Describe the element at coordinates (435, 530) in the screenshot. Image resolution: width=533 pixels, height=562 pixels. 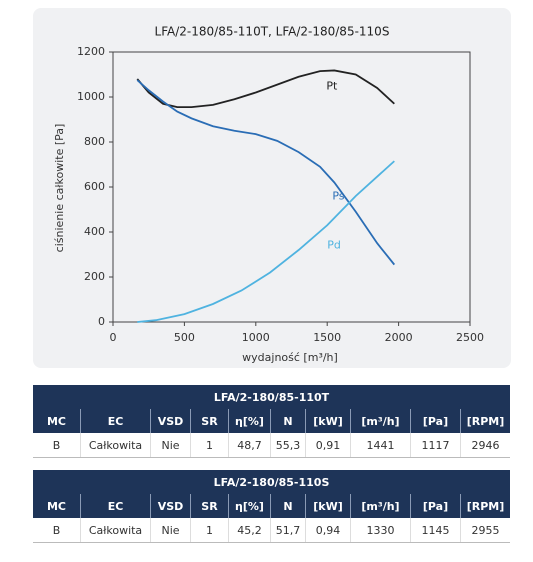
I see `data-cell: 1145` at that location.